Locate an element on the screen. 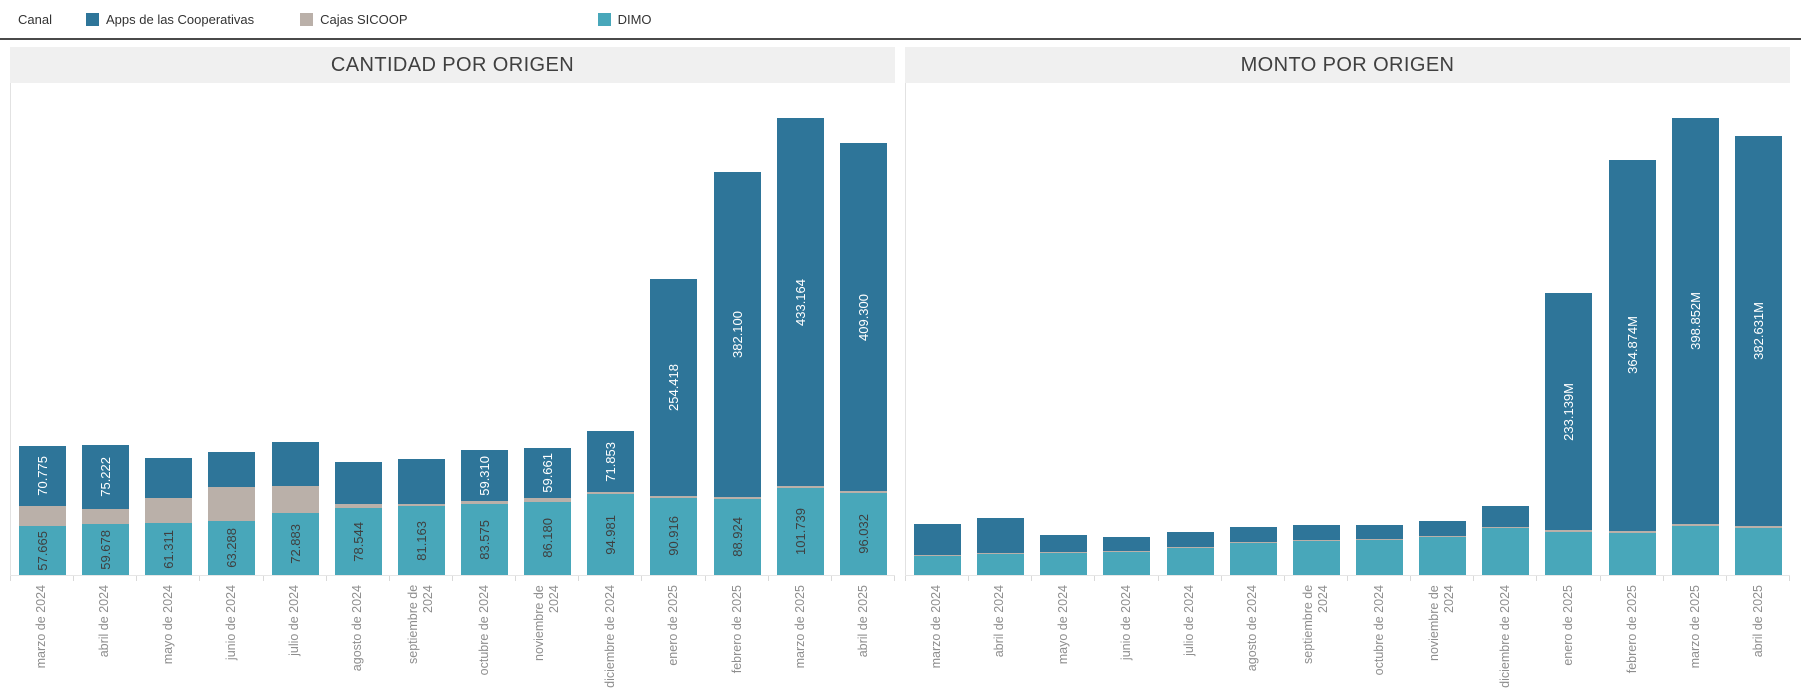 The height and width of the screenshot is (696, 1801). bar-segment-apps-de-las-cooperativas: 364.874M is located at coordinates (1632, 345).